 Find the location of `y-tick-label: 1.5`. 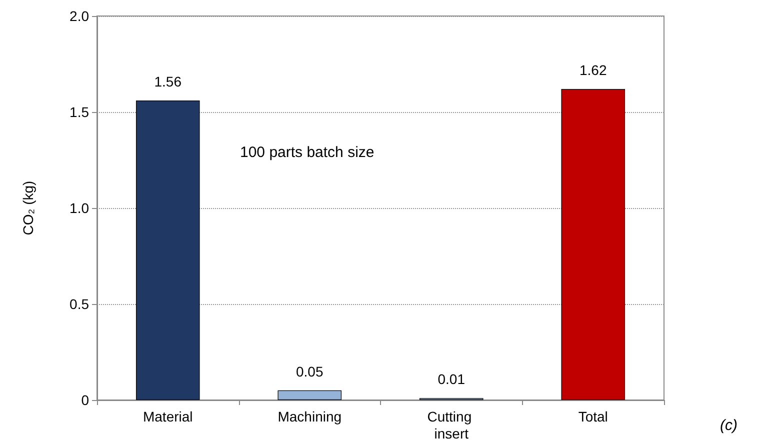

y-tick-label: 1.5 is located at coordinates (80, 112).